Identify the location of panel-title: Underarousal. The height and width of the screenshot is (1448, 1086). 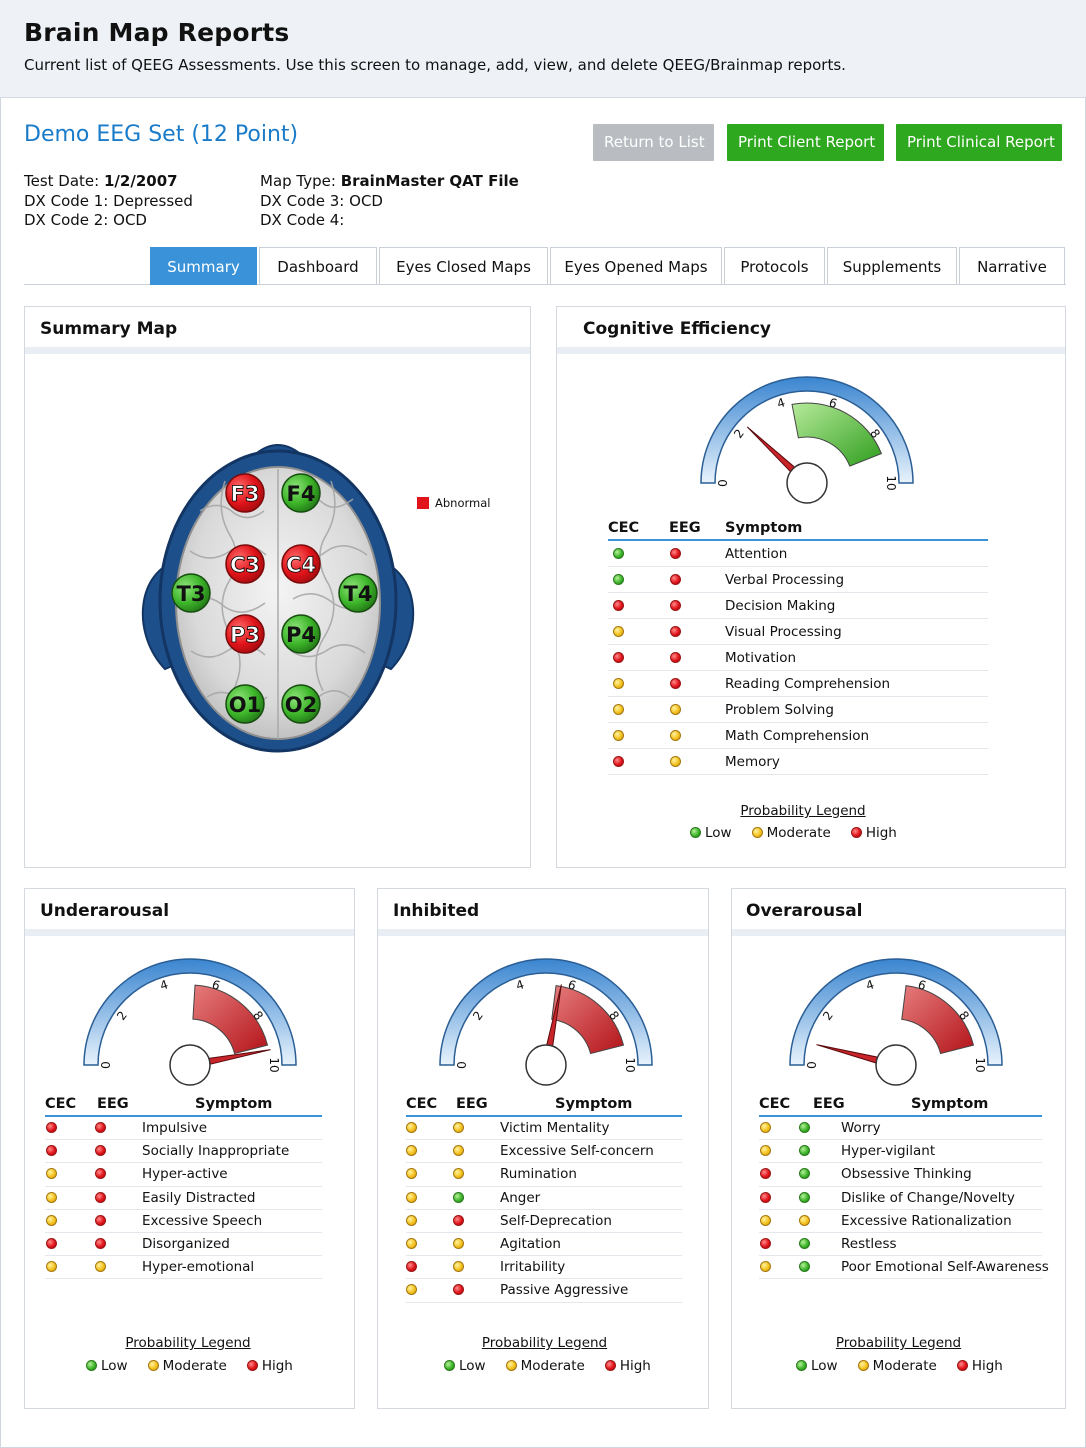
(105, 911).